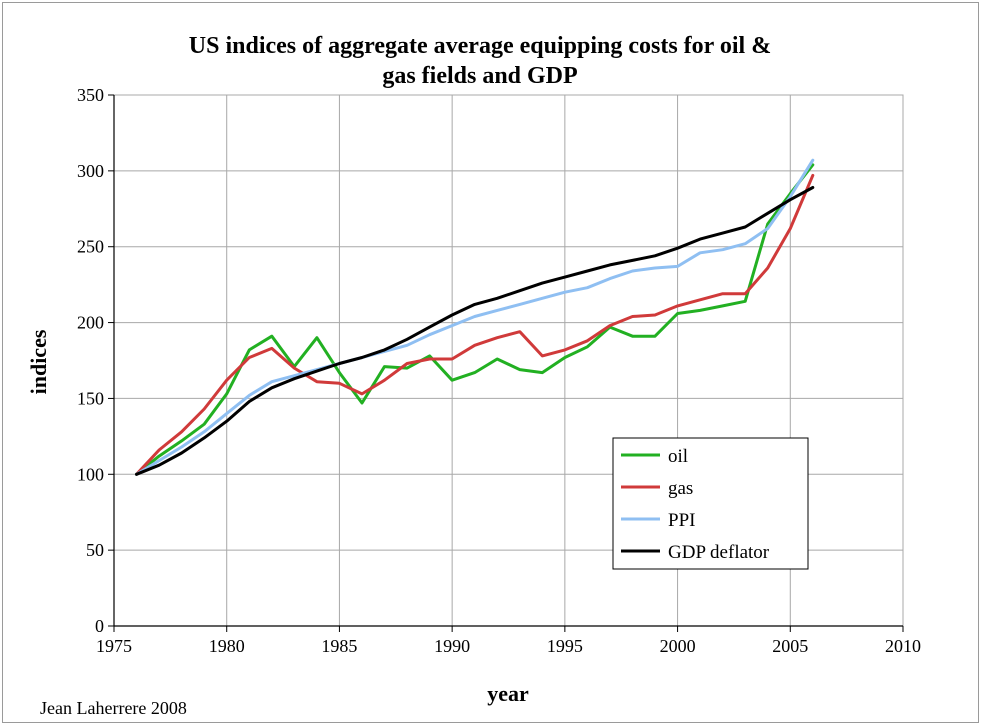 Image resolution: width=983 pixels, height=727 pixels. I want to click on x-axis-label: year, so click(508, 693).